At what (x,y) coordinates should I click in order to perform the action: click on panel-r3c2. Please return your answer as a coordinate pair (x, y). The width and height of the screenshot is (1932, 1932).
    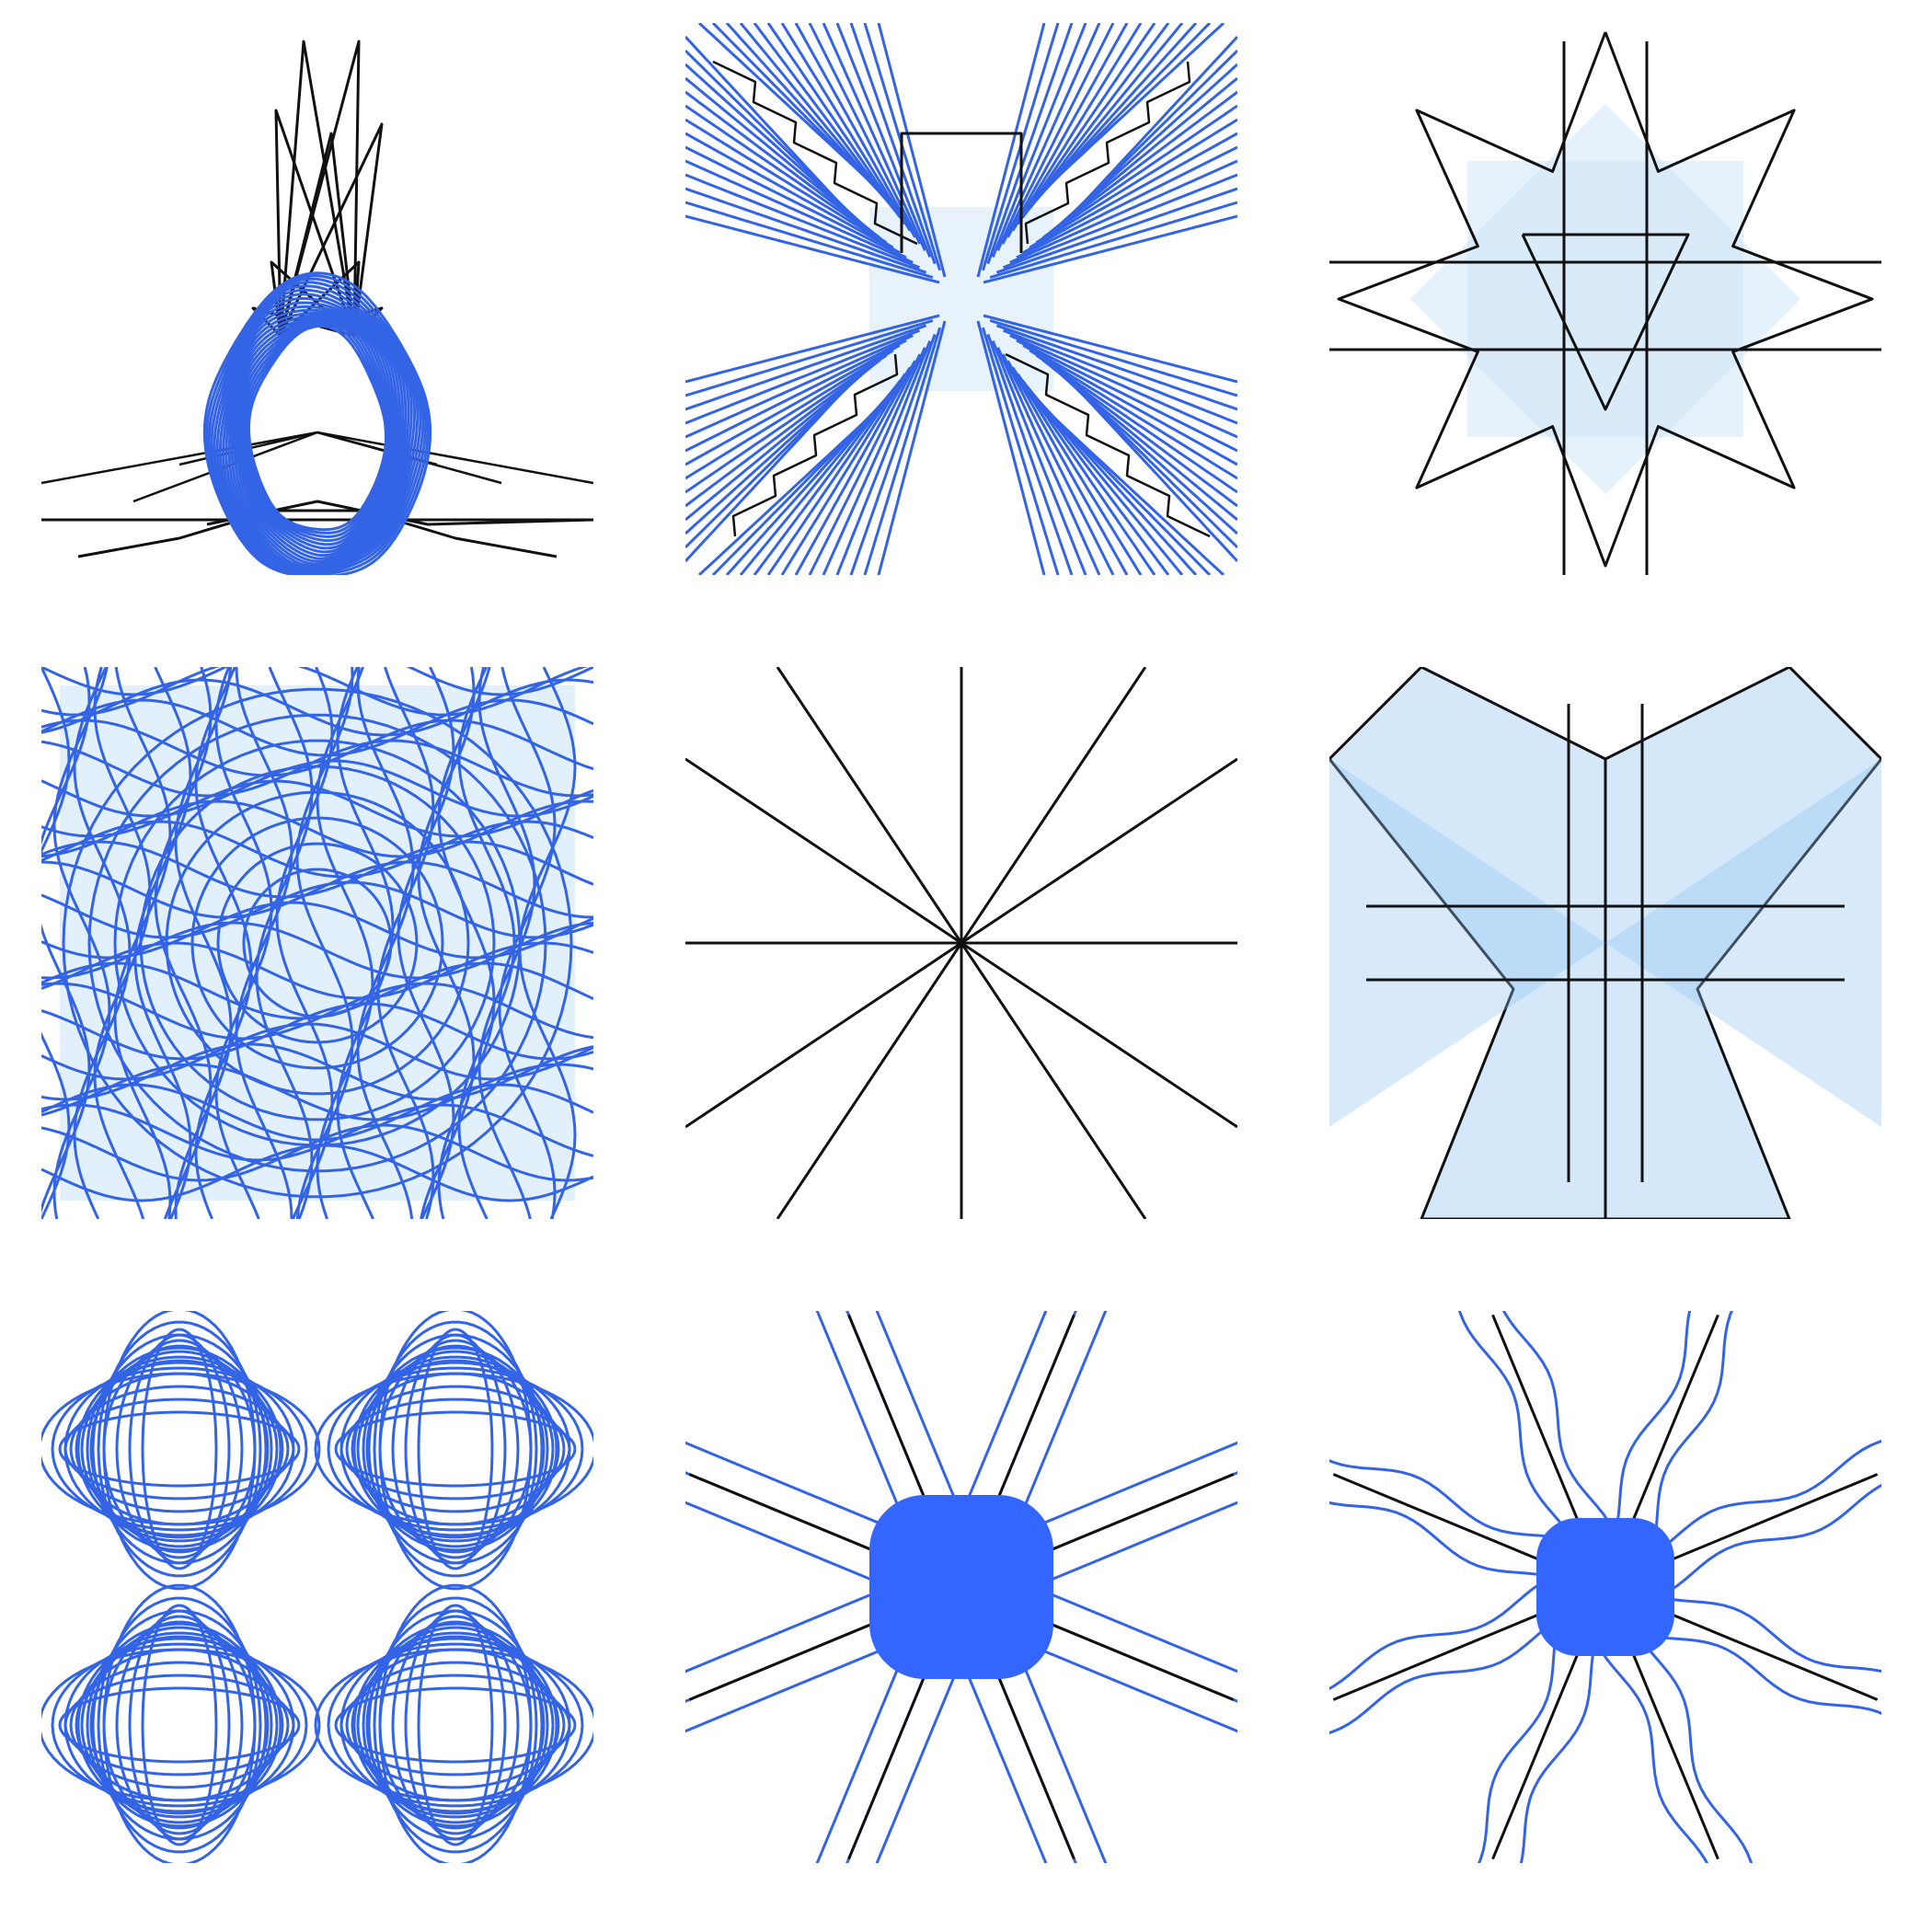
    Looking at the image, I should click on (961, 1587).